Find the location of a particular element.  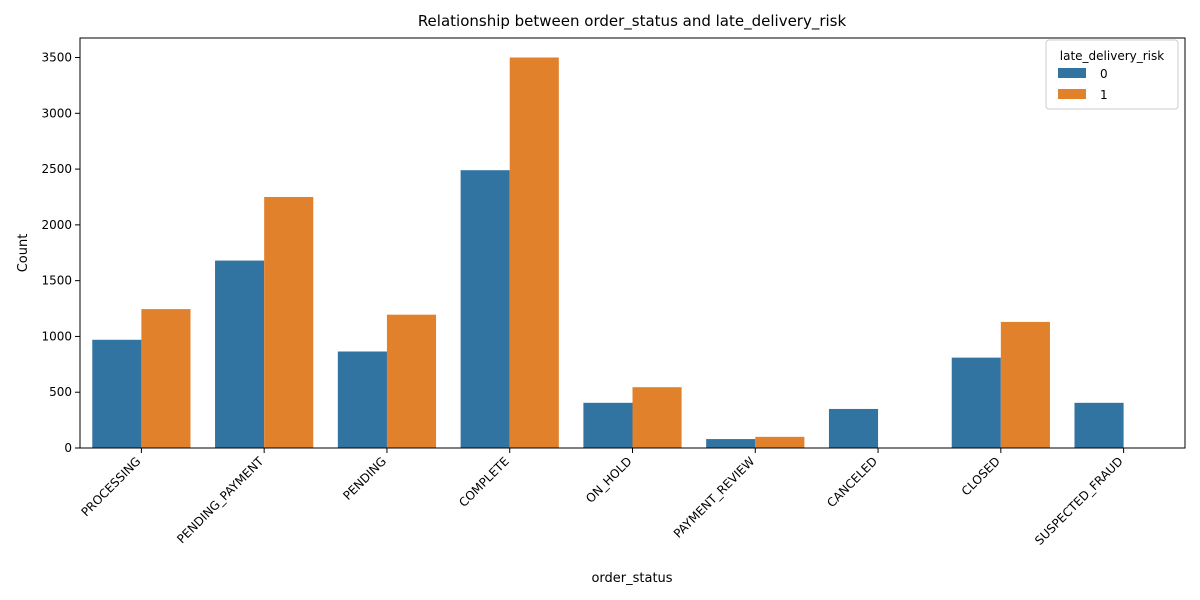

y-axis: 0 500 1000 1500 2000 2500 3000 3500 is located at coordinates (60, 253).